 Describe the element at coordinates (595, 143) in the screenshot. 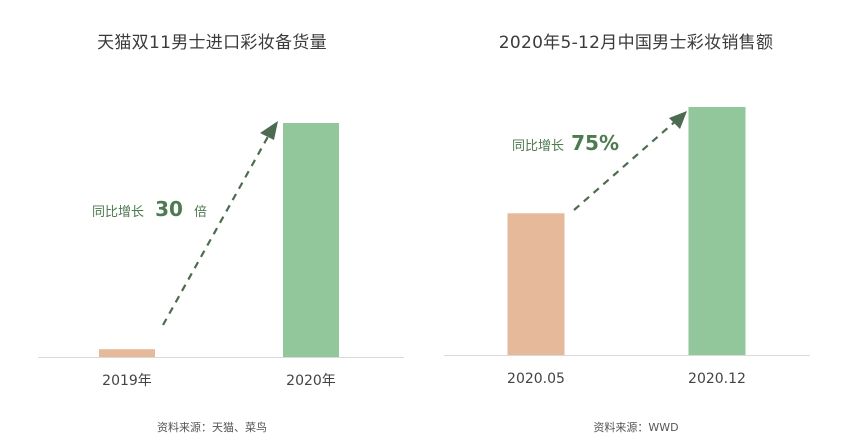

I see `annotation-value: 75%` at that location.